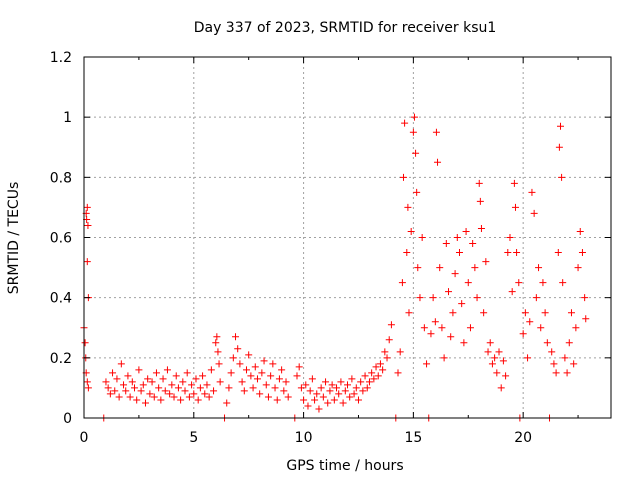 The width and height of the screenshot is (640, 480). I want to click on y-tick-label: 1, so click(67, 118).